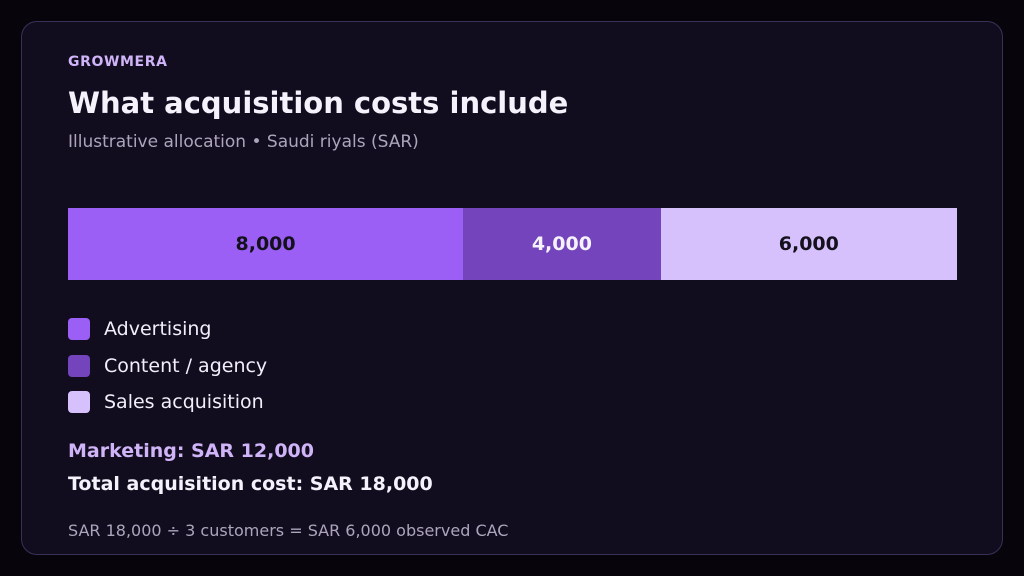 The width and height of the screenshot is (1024, 576). Describe the element at coordinates (79, 329) in the screenshot. I see `legend-swatch-advertising` at that location.